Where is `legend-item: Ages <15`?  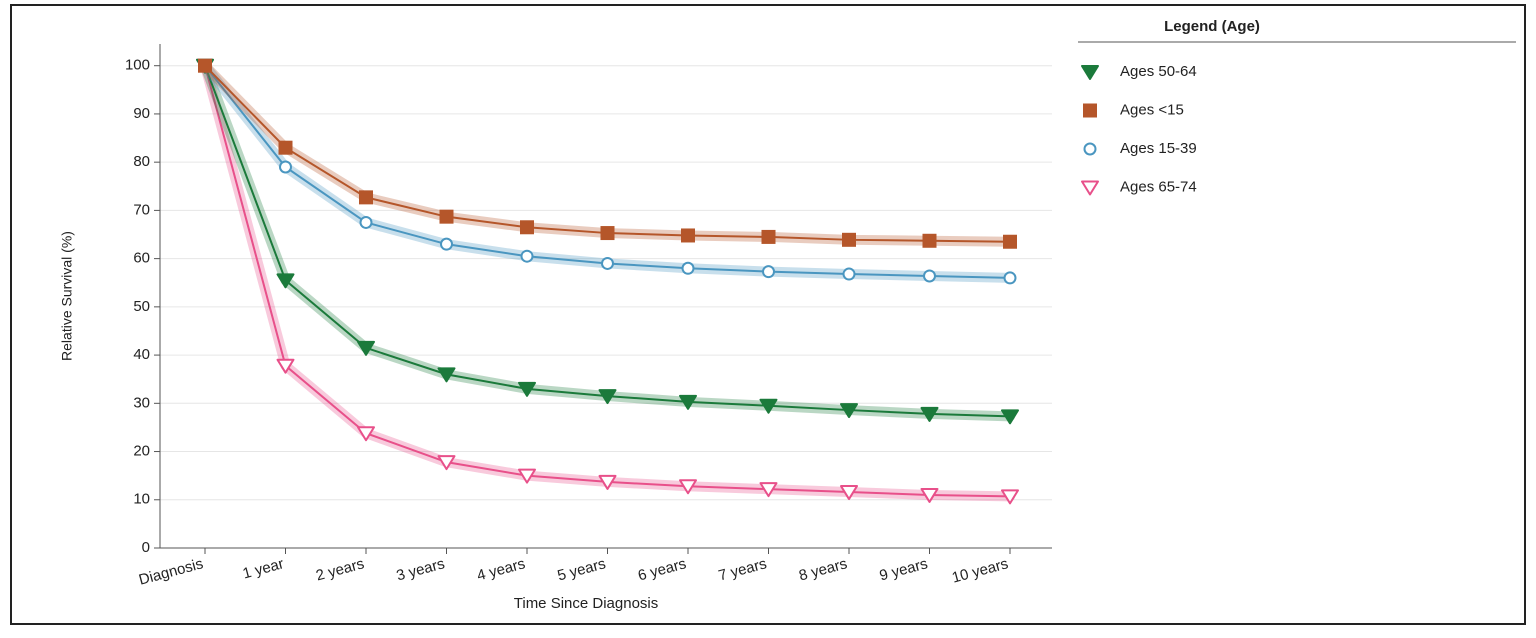 legend-item: Ages <15 is located at coordinates (1133, 109).